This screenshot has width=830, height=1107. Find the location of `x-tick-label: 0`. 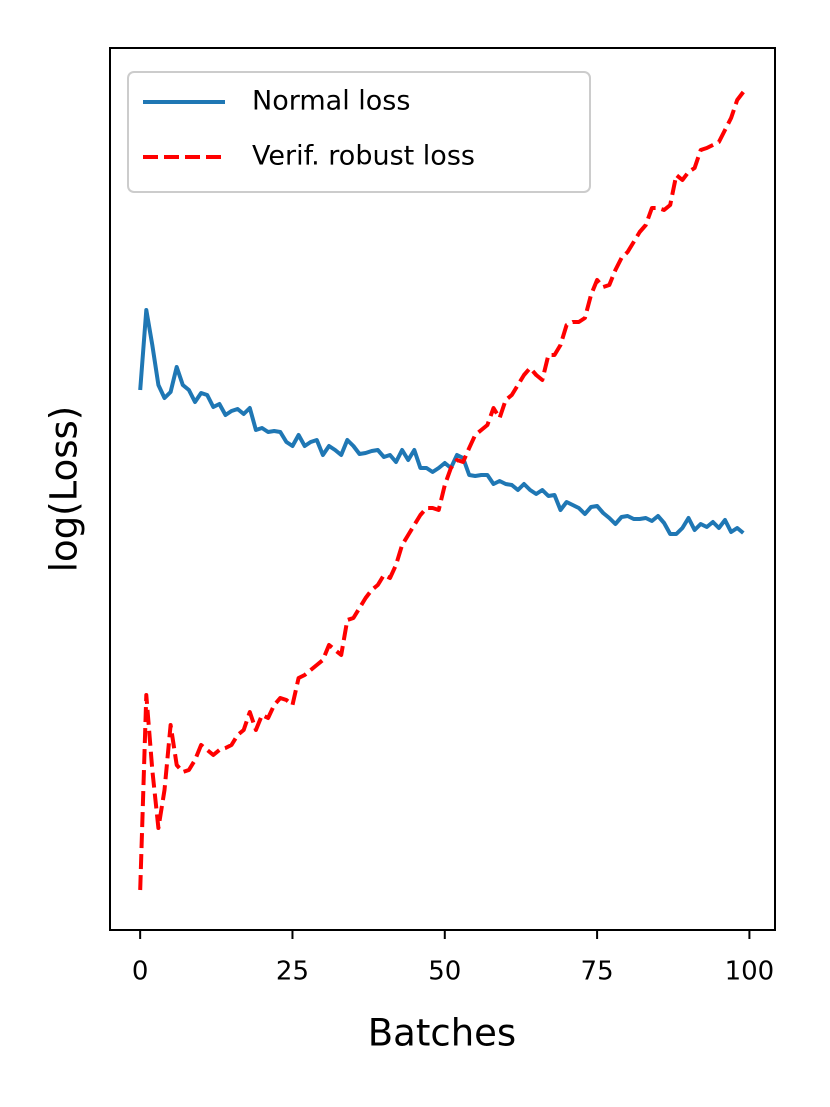

x-tick-label: 0 is located at coordinates (140, 972).